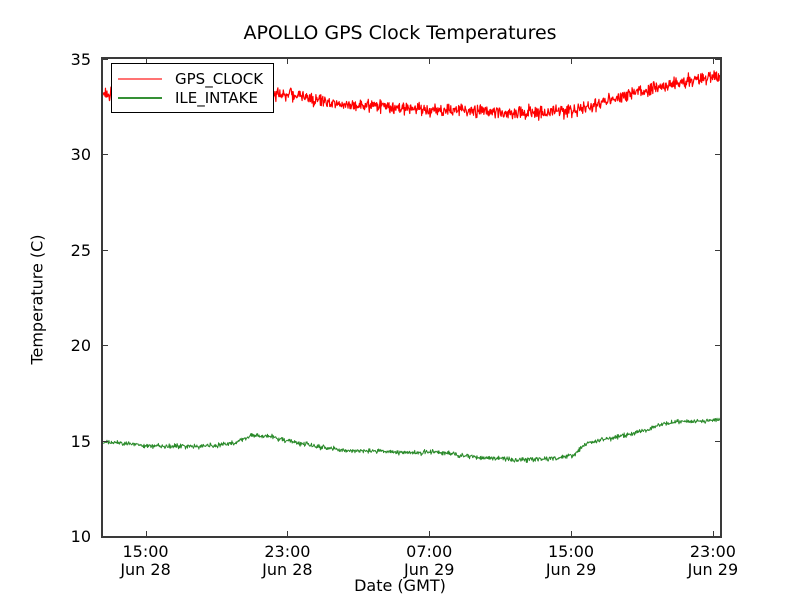 The image size is (800, 600). Describe the element at coordinates (219, 78) in the screenshot. I see `legend-label: GPS_CLOCK` at that location.